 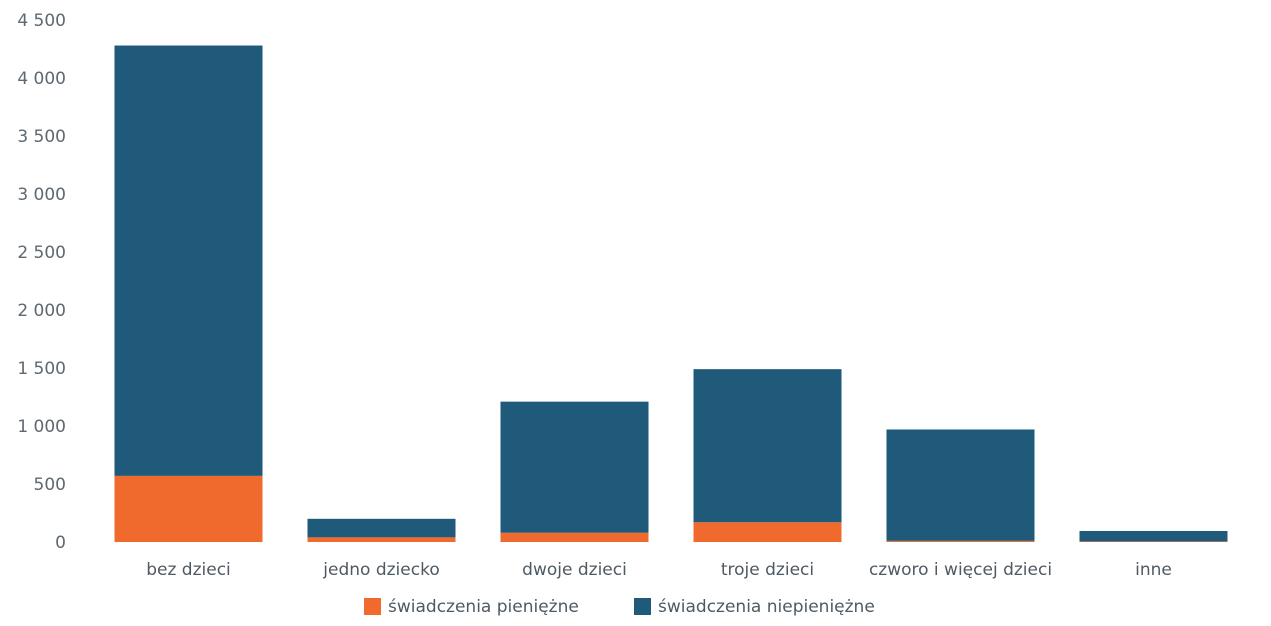 I want to click on y-tick-label: 4 000, so click(x=41, y=79).